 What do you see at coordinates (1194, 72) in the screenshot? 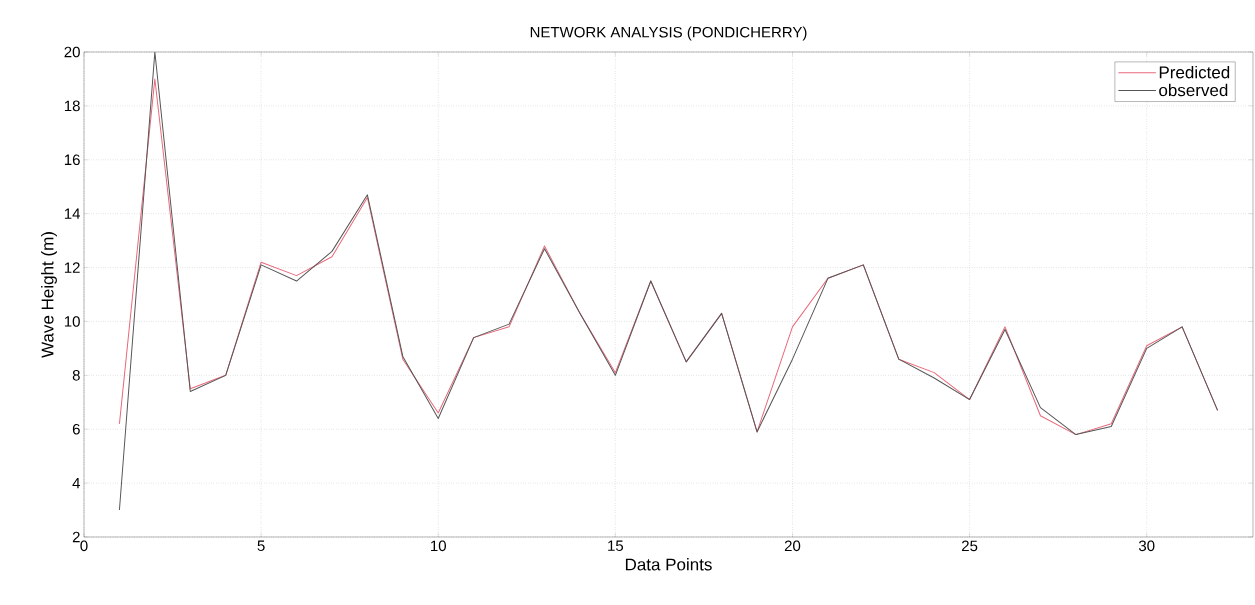
I see `legend-label: Predicted` at bounding box center [1194, 72].